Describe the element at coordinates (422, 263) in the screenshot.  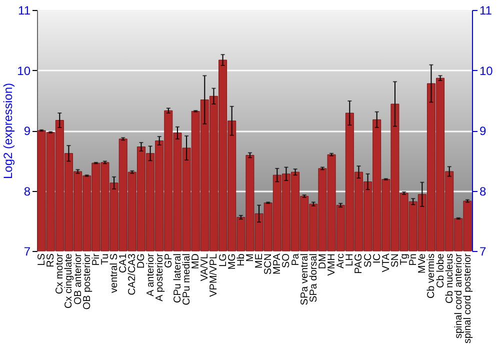
I see `x-tick-label: MVe` at that location.